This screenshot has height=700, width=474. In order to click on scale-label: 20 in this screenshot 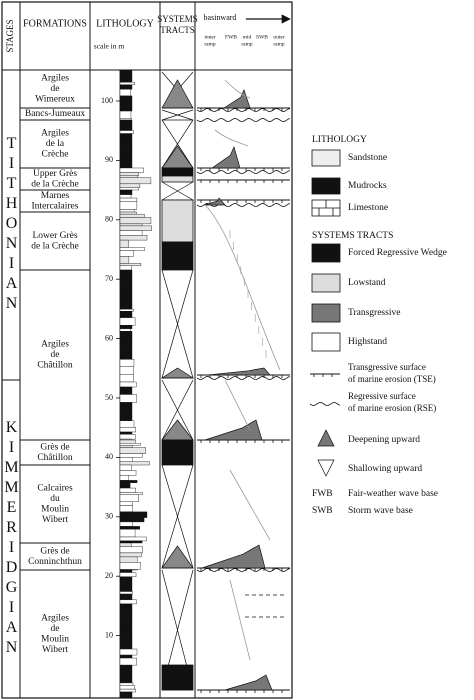, I will do `click(109, 575)`.